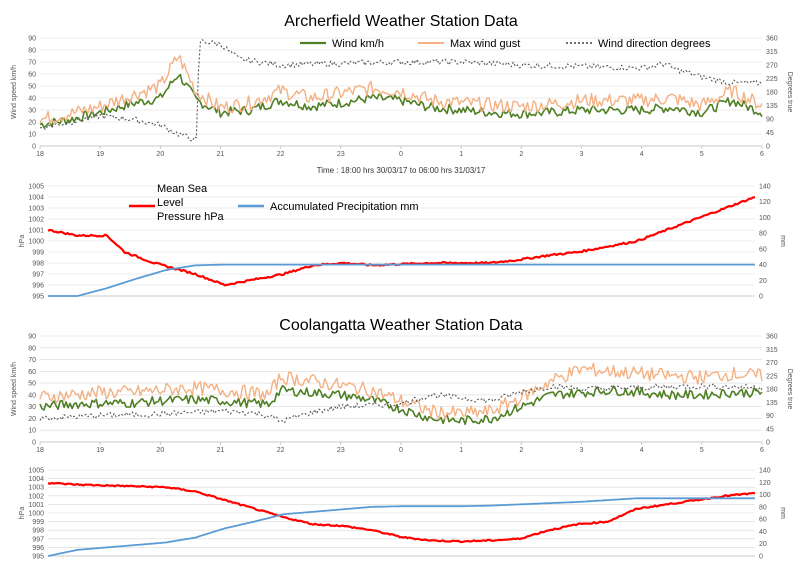 Image resolution: width=803 pixels, height=574 pixels. Describe the element at coordinates (401, 450) in the screenshot. I see `x-tick-label: 0` at that location.